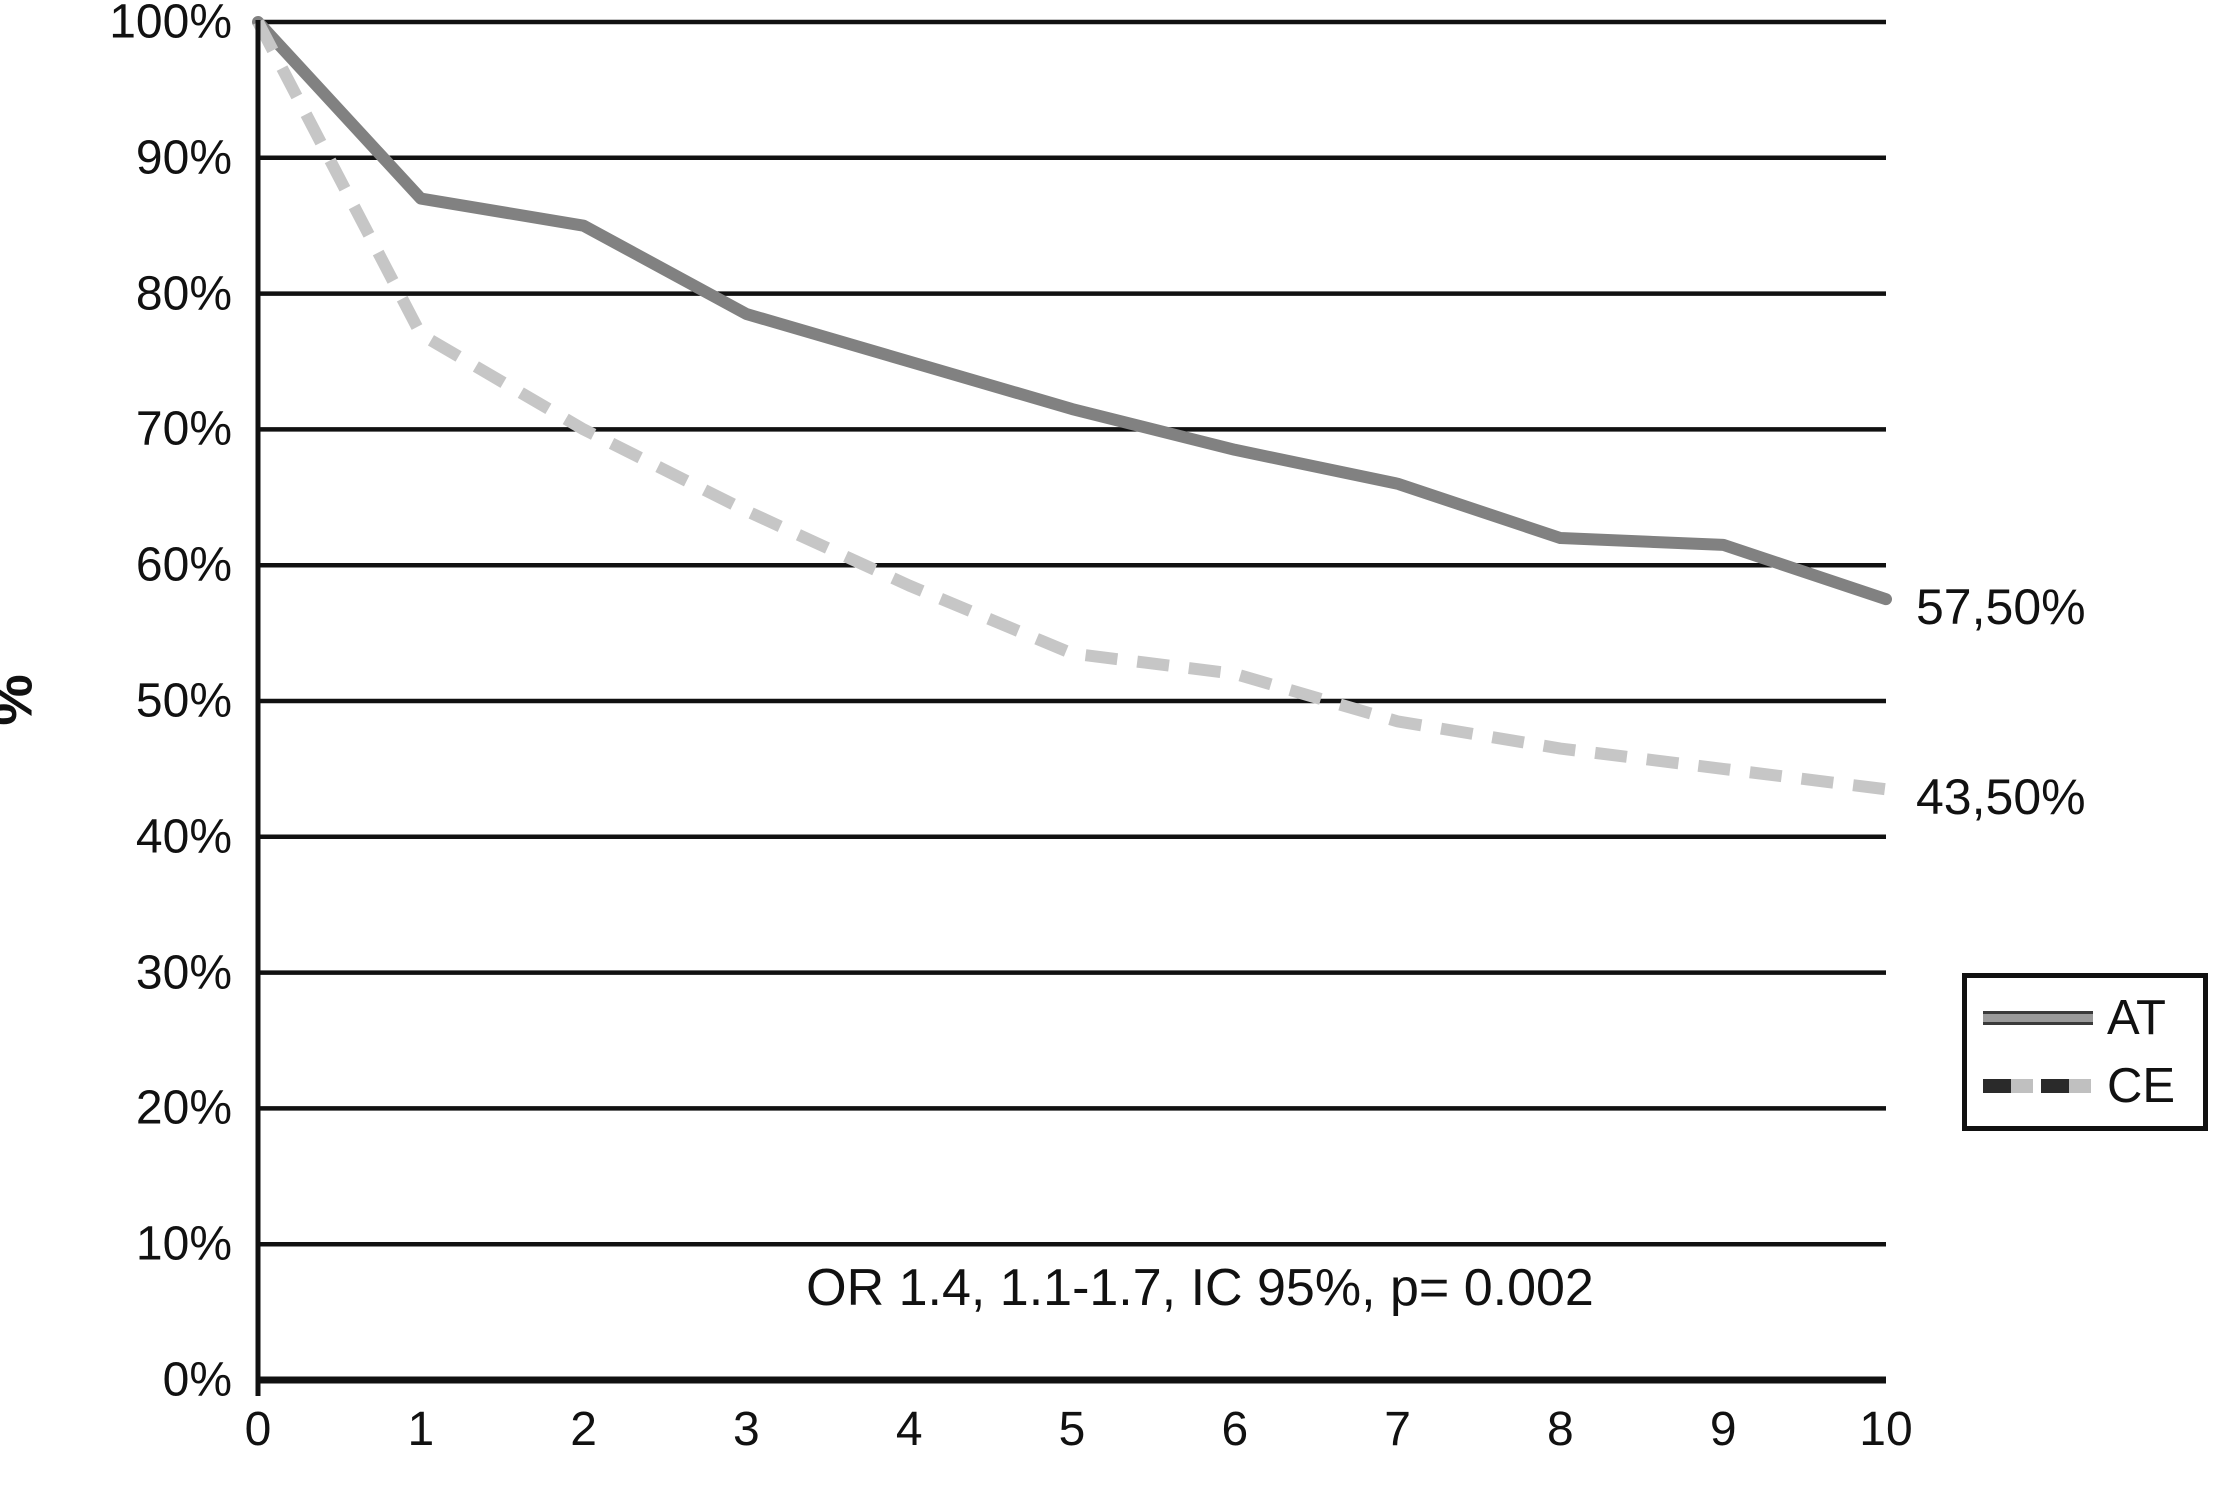 The image size is (2215, 1493). Describe the element at coordinates (183, 429) in the screenshot. I see `y-tick-label-70: 70%` at that location.